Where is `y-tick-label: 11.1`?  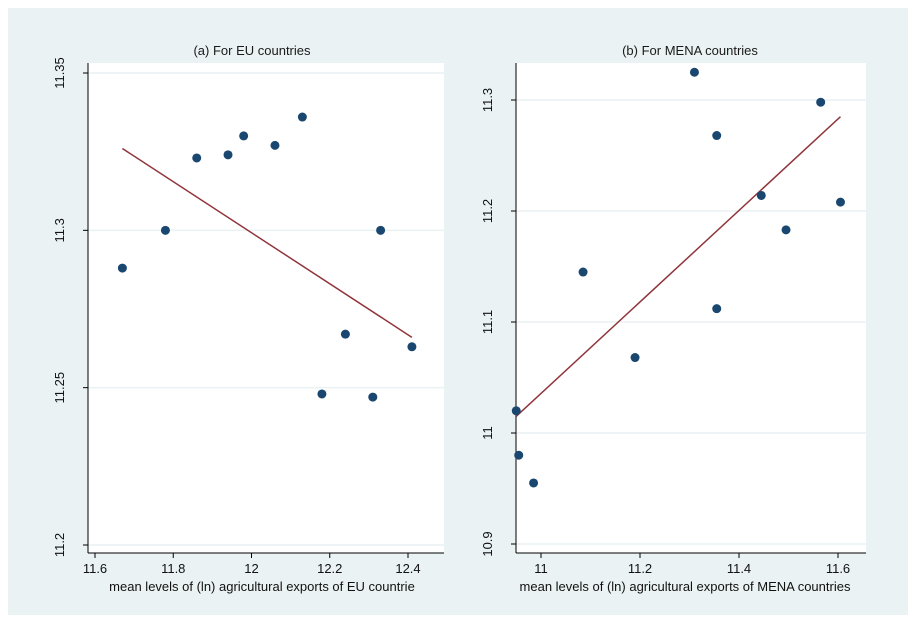
y-tick-label: 11.1 is located at coordinates (487, 322).